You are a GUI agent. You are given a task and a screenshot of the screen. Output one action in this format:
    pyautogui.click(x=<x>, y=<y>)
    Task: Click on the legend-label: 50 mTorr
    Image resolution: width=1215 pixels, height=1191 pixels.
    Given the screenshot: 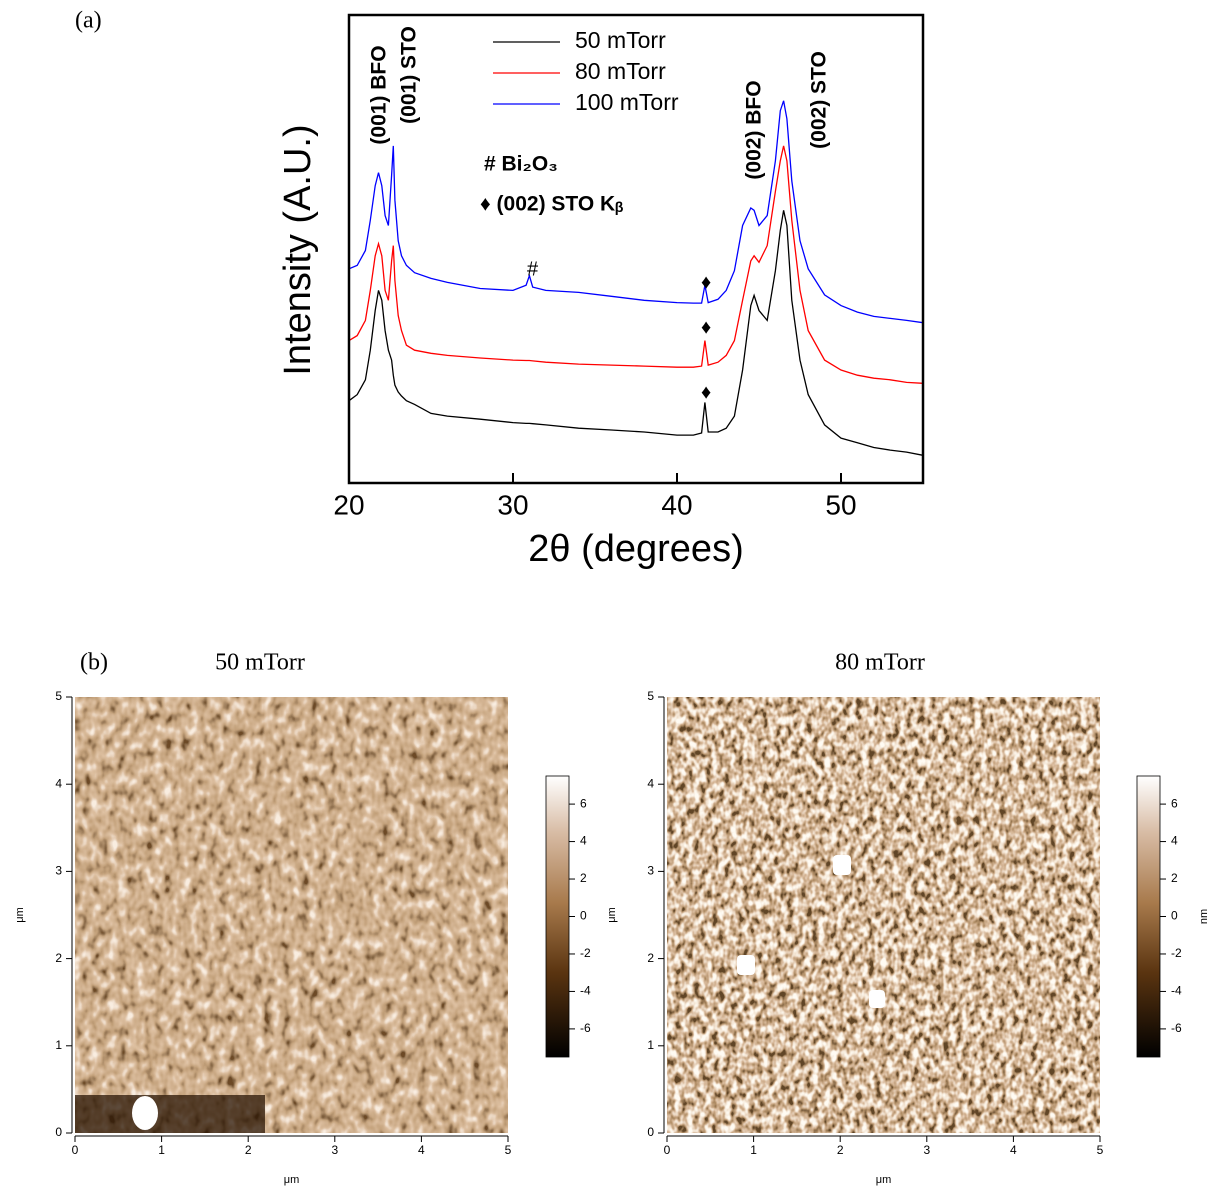 What is the action you would take?
    pyautogui.click(x=620, y=40)
    